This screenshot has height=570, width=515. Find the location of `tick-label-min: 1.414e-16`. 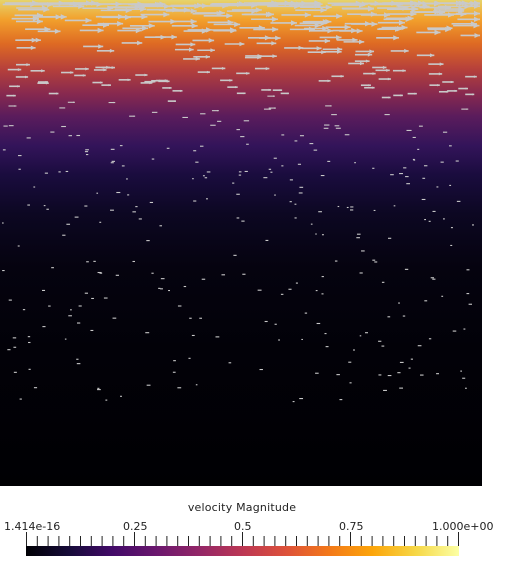

tick-label-min: 1.414e-16 is located at coordinates (32, 526).